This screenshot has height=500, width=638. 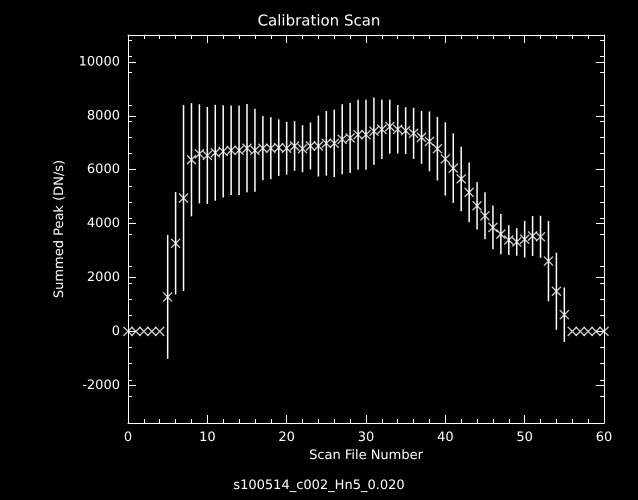 What do you see at coordinates (319, 21) in the screenshot?
I see `chart-title: Calibration Scan` at bounding box center [319, 21].